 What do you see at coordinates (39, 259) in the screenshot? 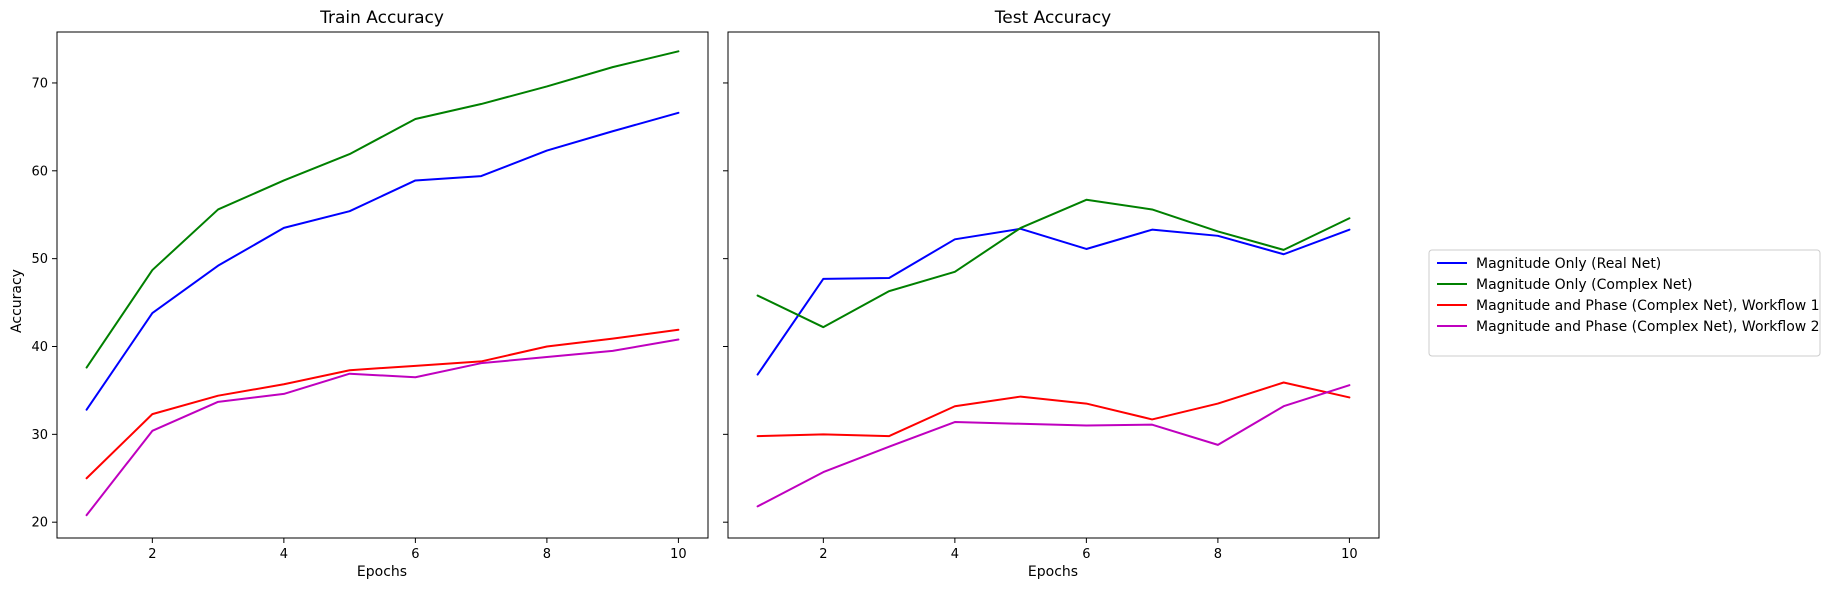
I see `train-accuracy-ytick-label: 50` at bounding box center [39, 259].